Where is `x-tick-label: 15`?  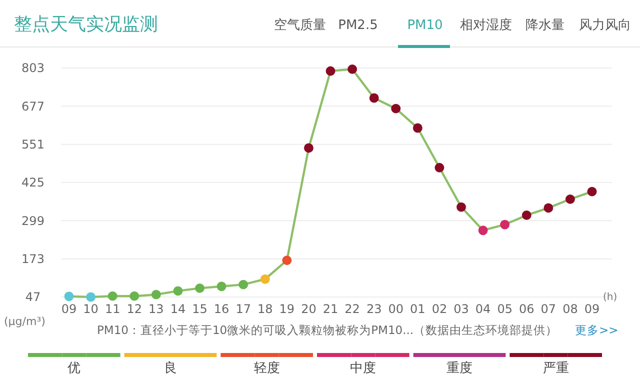 x-tick-label: 15 is located at coordinates (200, 309).